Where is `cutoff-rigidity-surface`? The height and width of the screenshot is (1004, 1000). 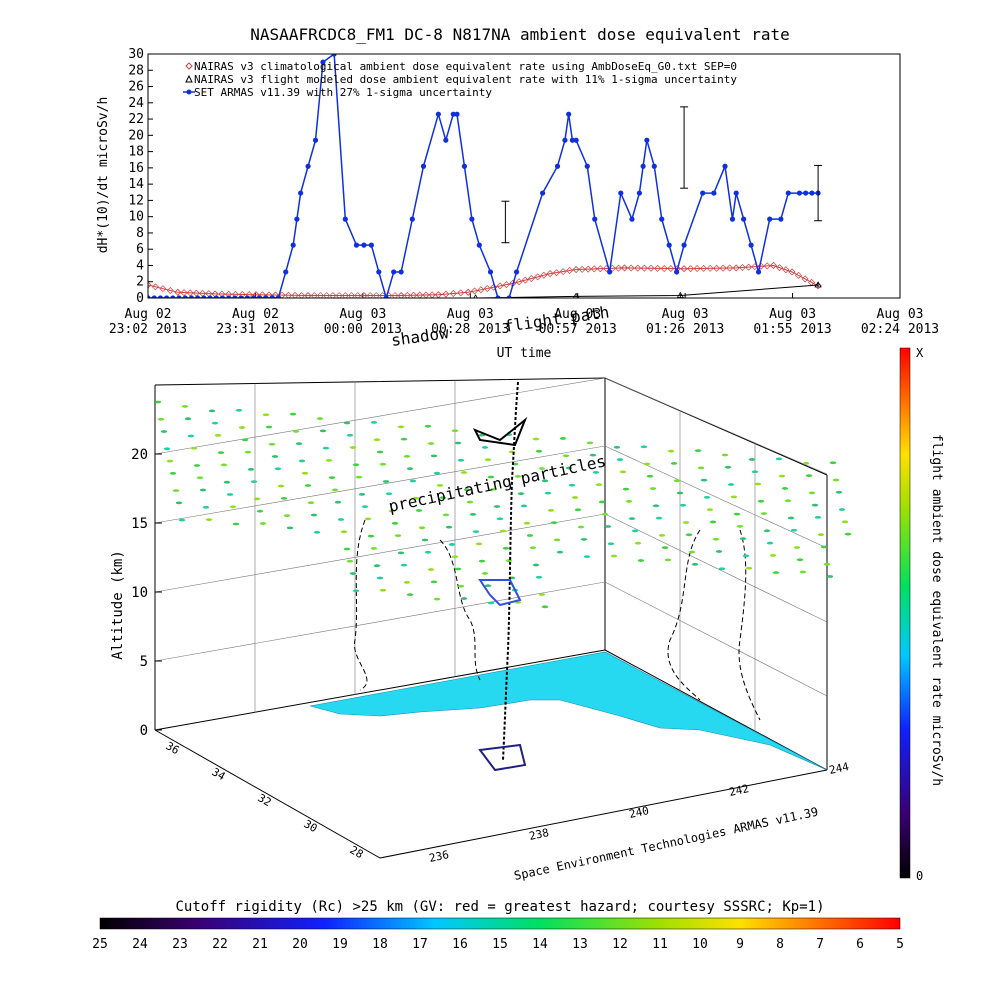
cutoff-rigidity-surface is located at coordinates (568, 711).